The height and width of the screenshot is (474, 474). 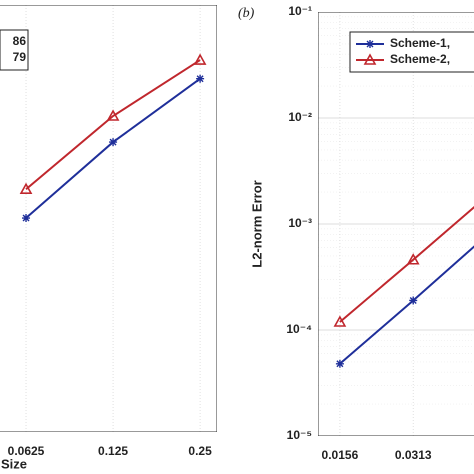 I want to click on x-tick-label: 0.0625, so click(x=26, y=451).